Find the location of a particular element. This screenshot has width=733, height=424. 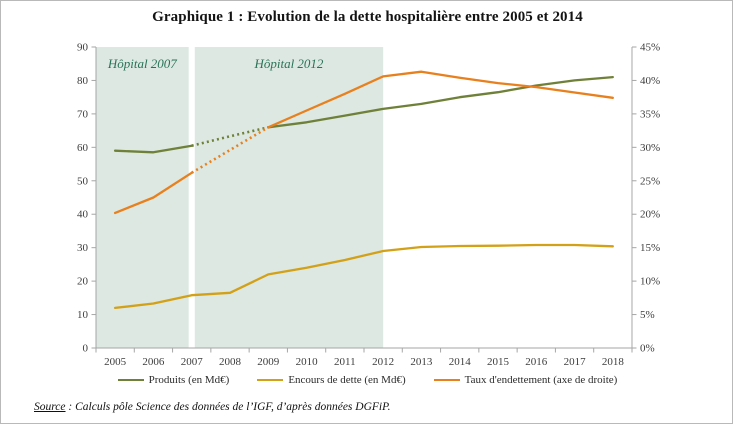

legend-label-taux: Taux d'endettement (axe de droite) is located at coordinates (541, 380).